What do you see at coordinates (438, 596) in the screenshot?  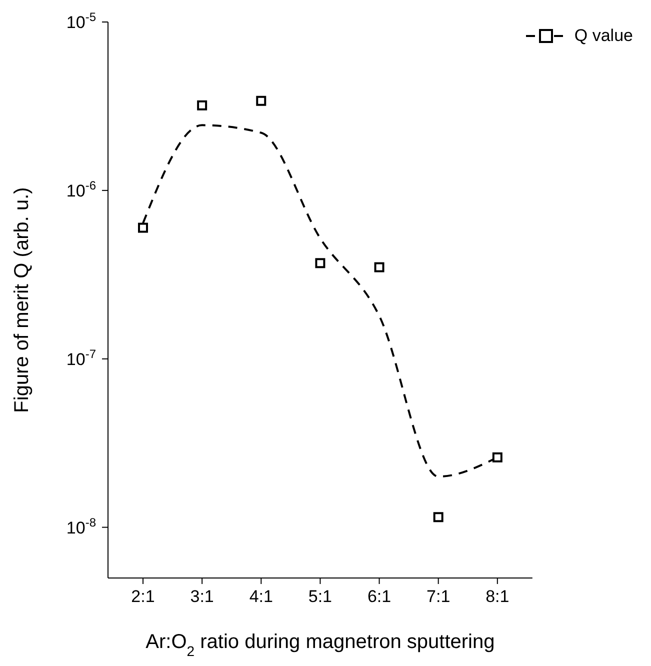 I see `x-tick-label: 7:1` at bounding box center [438, 596].